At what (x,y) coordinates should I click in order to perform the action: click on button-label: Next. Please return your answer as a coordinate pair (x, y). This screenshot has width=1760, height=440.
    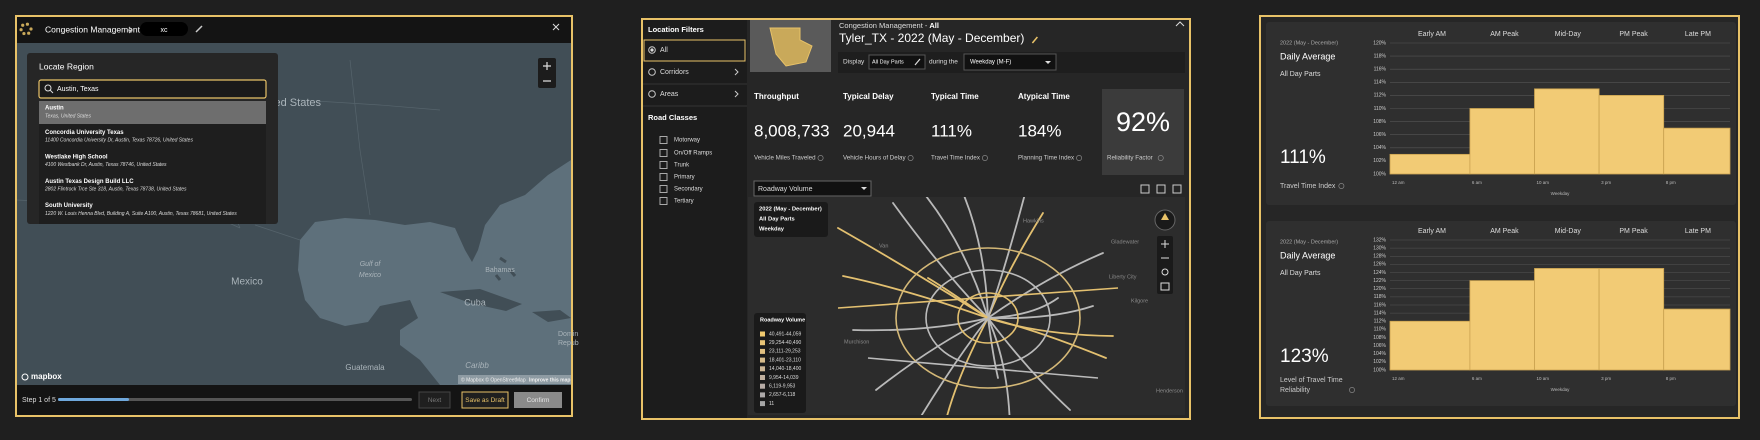
    Looking at the image, I should click on (435, 400).